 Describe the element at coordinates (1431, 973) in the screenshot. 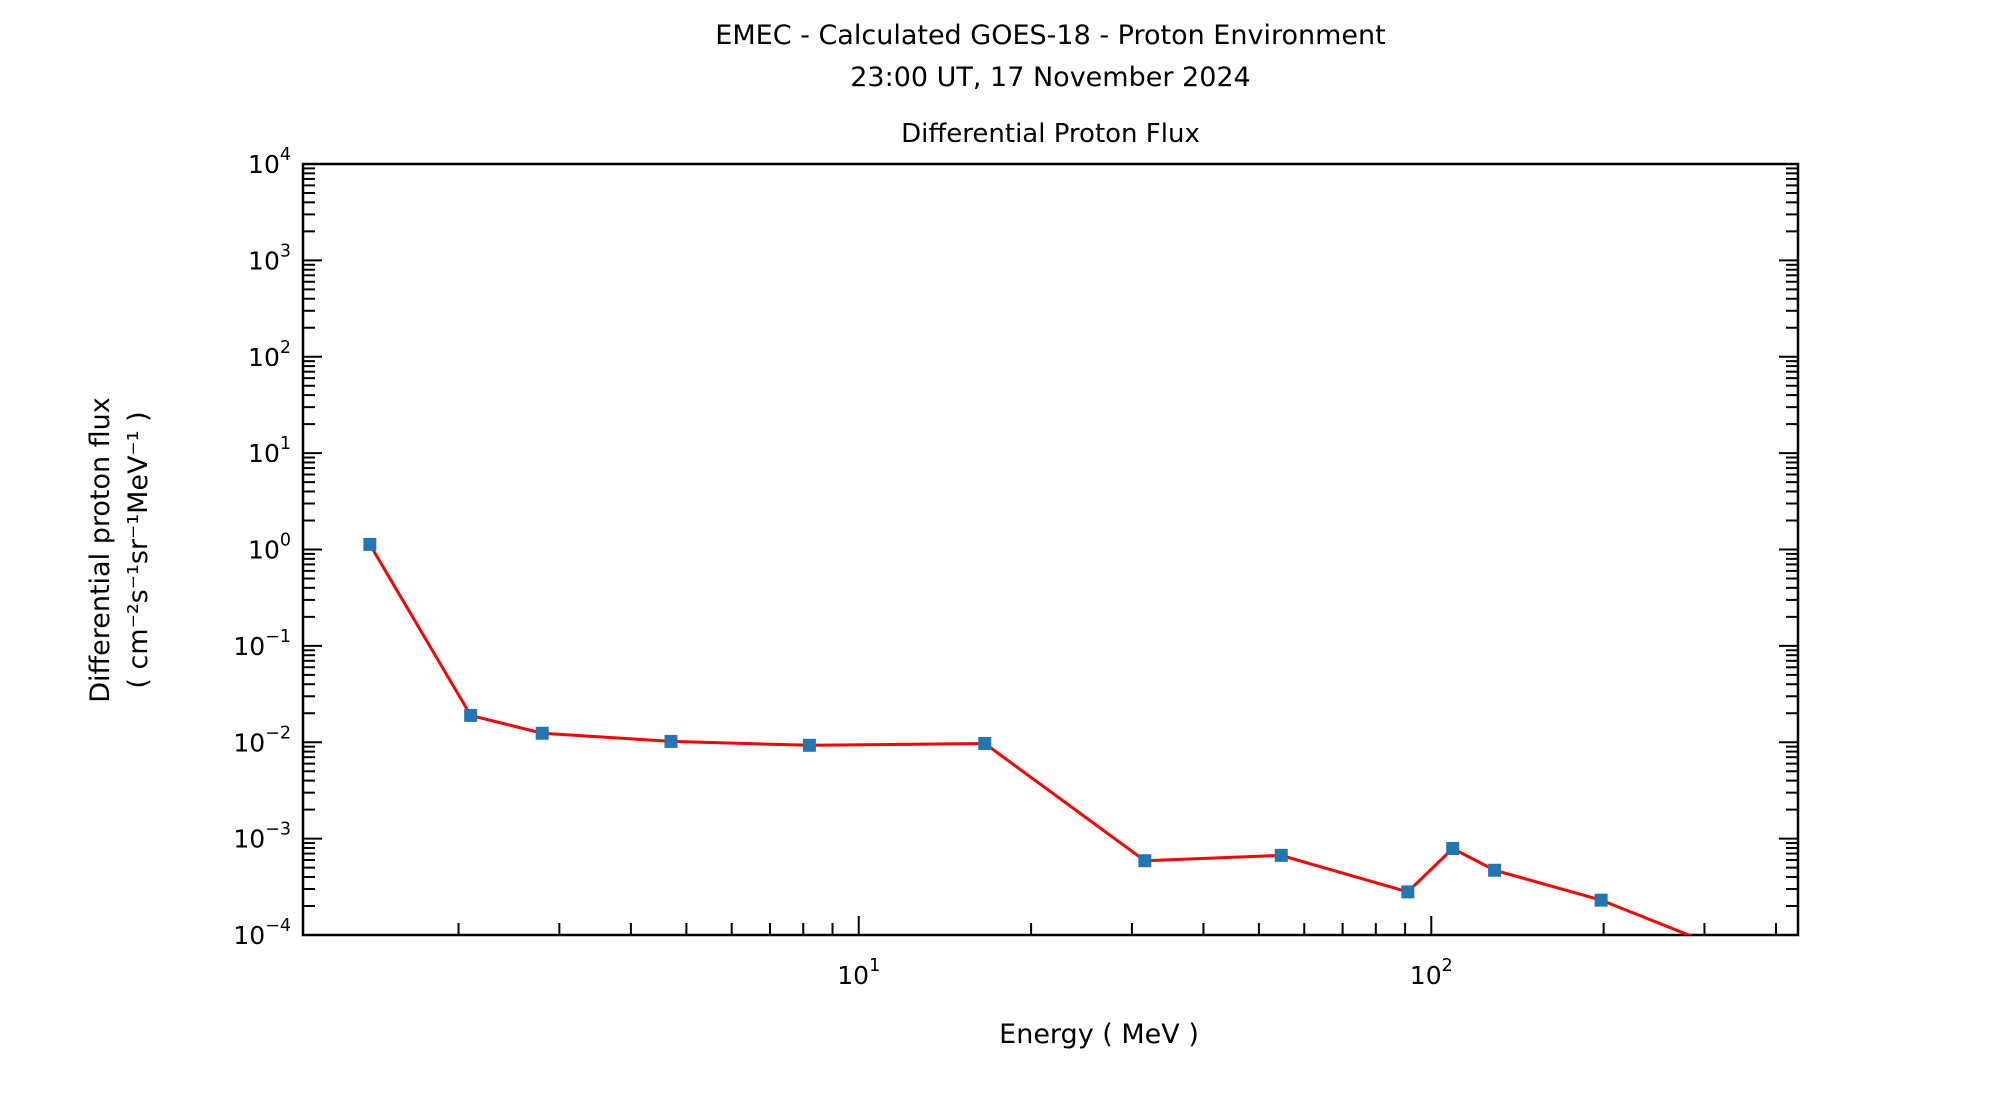

I see `x-tick-label: 10²` at that location.